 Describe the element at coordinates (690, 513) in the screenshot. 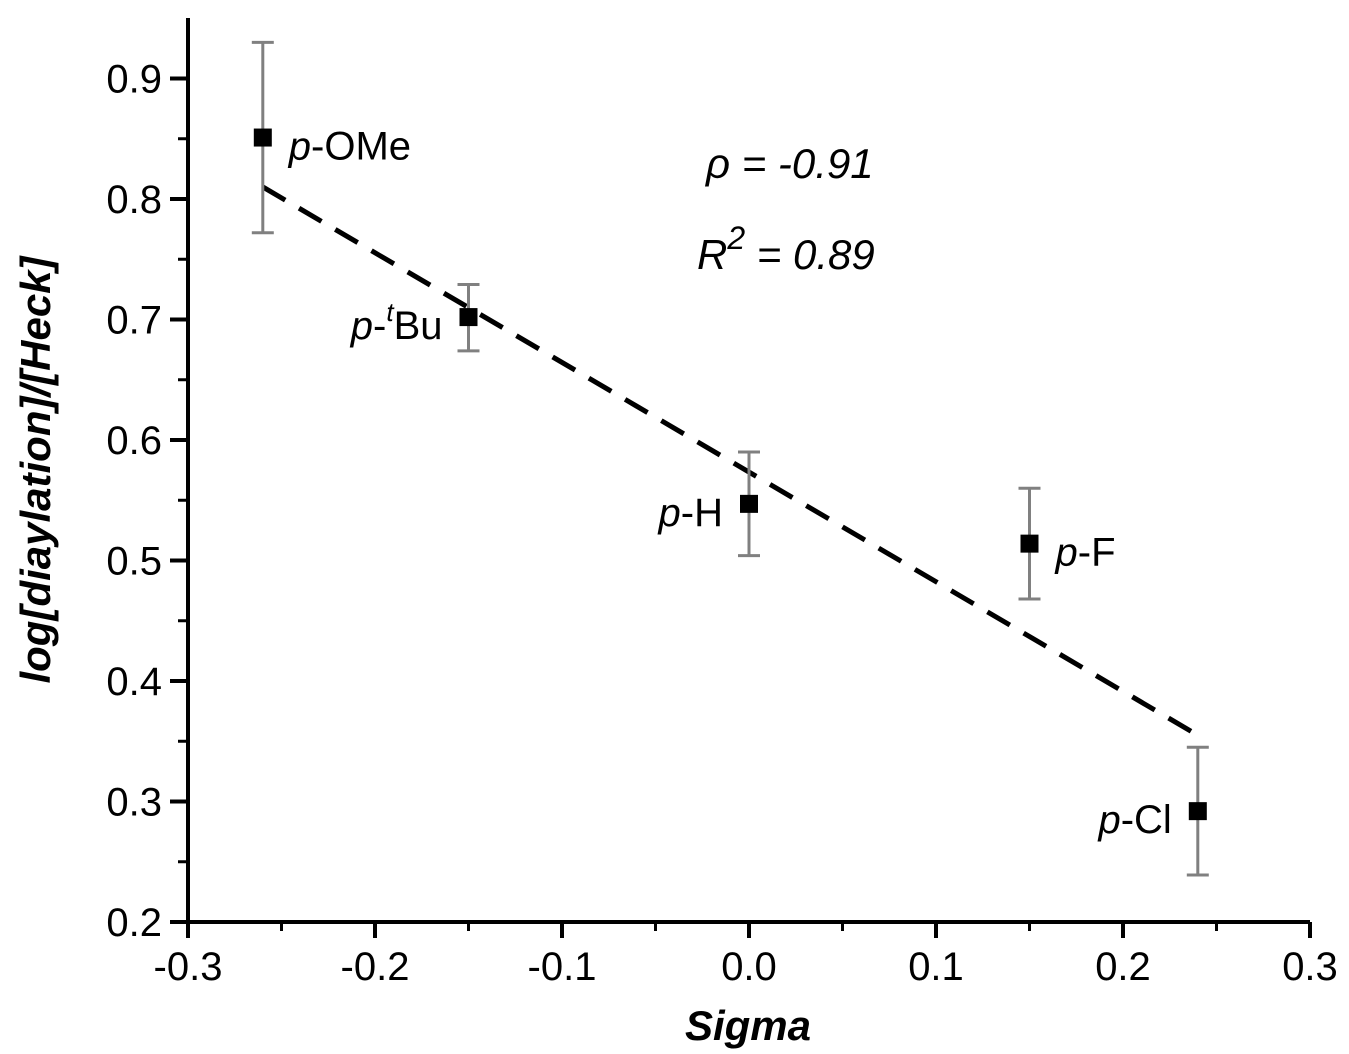

I see `point-label: p-H` at that location.